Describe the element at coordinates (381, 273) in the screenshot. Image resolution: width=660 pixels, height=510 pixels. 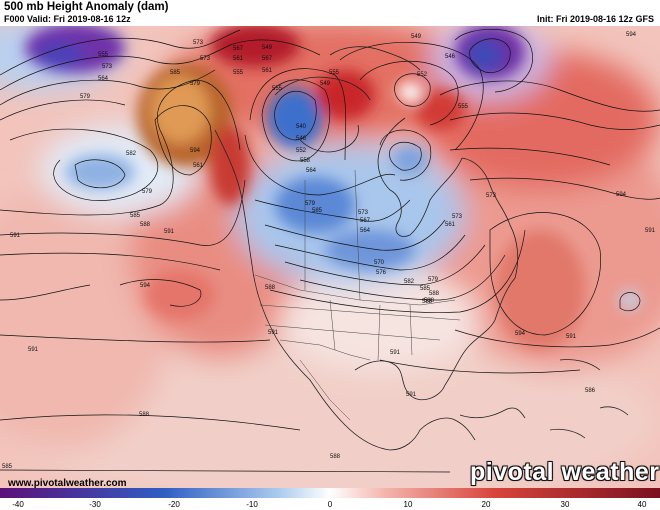
I see `contour-label: 576` at that location.